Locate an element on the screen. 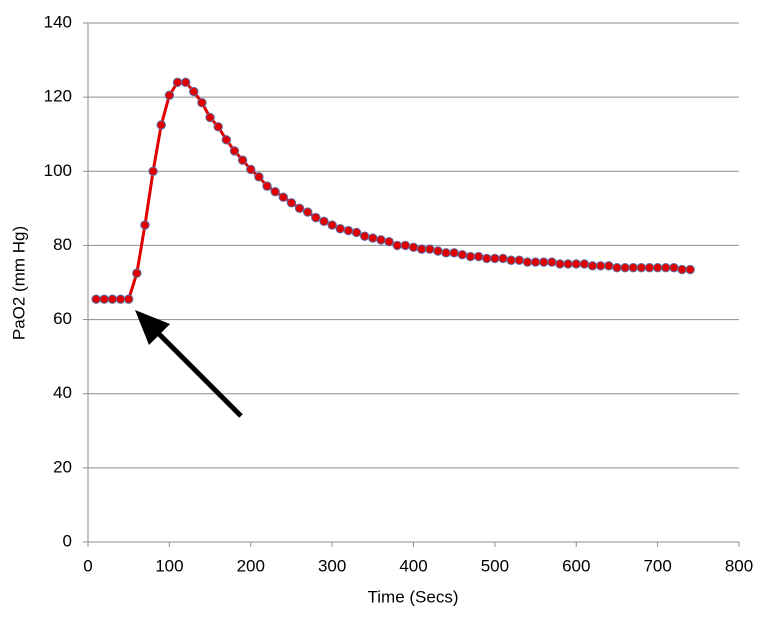 The image size is (771, 628). y-tick-label: 40 is located at coordinates (62, 392).